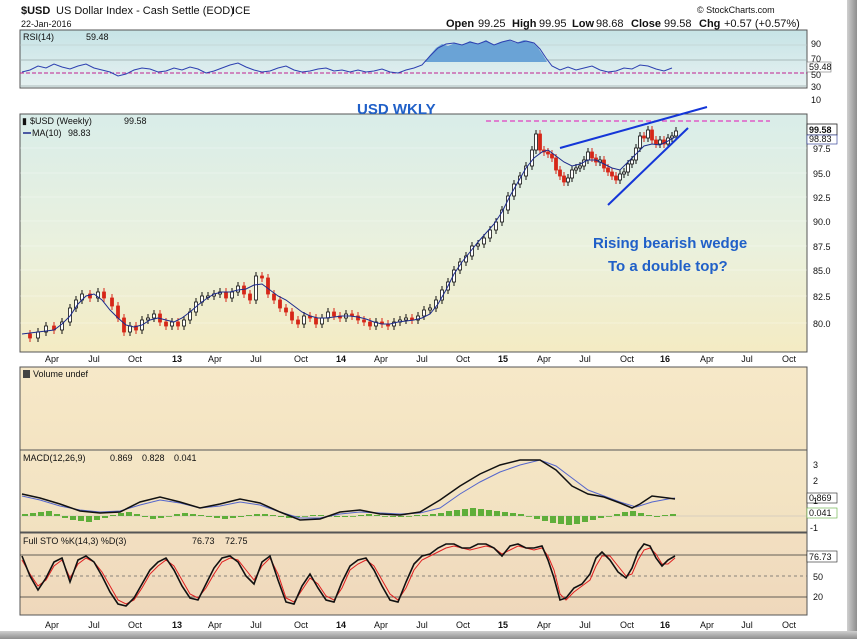 This screenshot has width=857, height=644. I want to click on ma-label: MA(10), so click(47, 133).